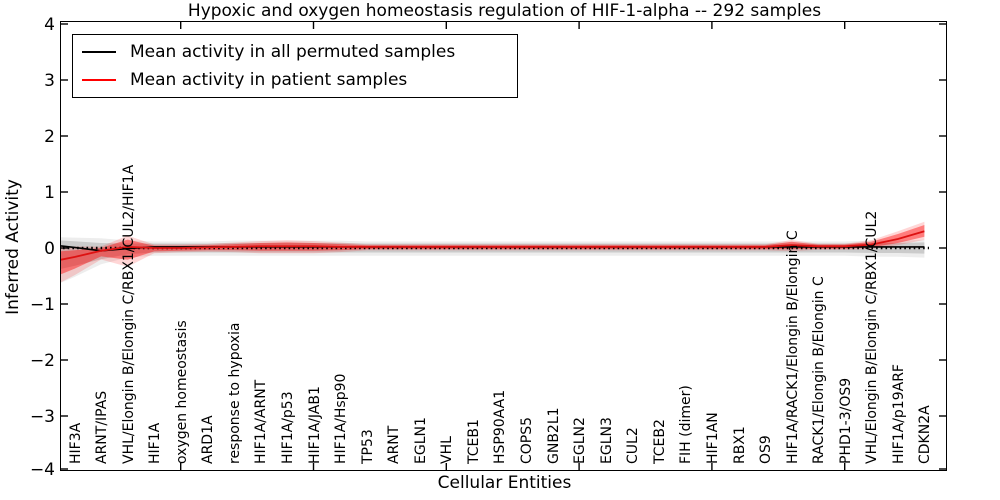 The image size is (1000, 500). What do you see at coordinates (42, 305) in the screenshot?
I see `y-tick-label: −1` at bounding box center [42, 305].